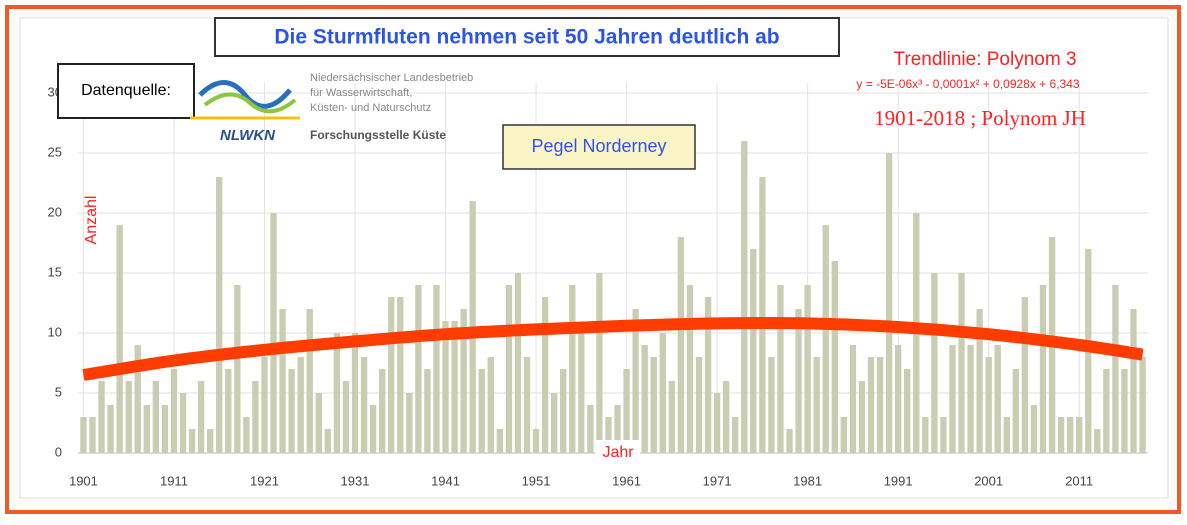 This screenshot has width=1187, height=525. Describe the element at coordinates (980, 118) in the screenshot. I see `trend-note: 1901-2018 ; Polynom JH` at that location.